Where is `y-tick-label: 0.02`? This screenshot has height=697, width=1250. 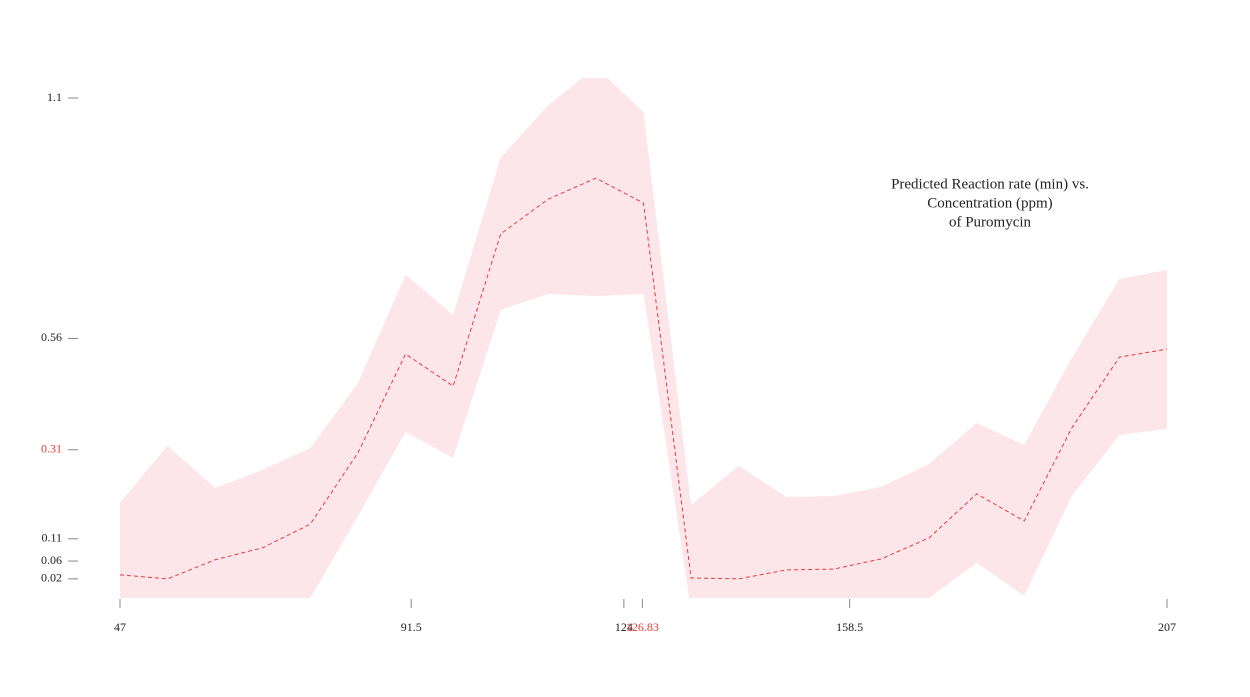
y-tick-label: 0.02 is located at coordinates (51, 578).